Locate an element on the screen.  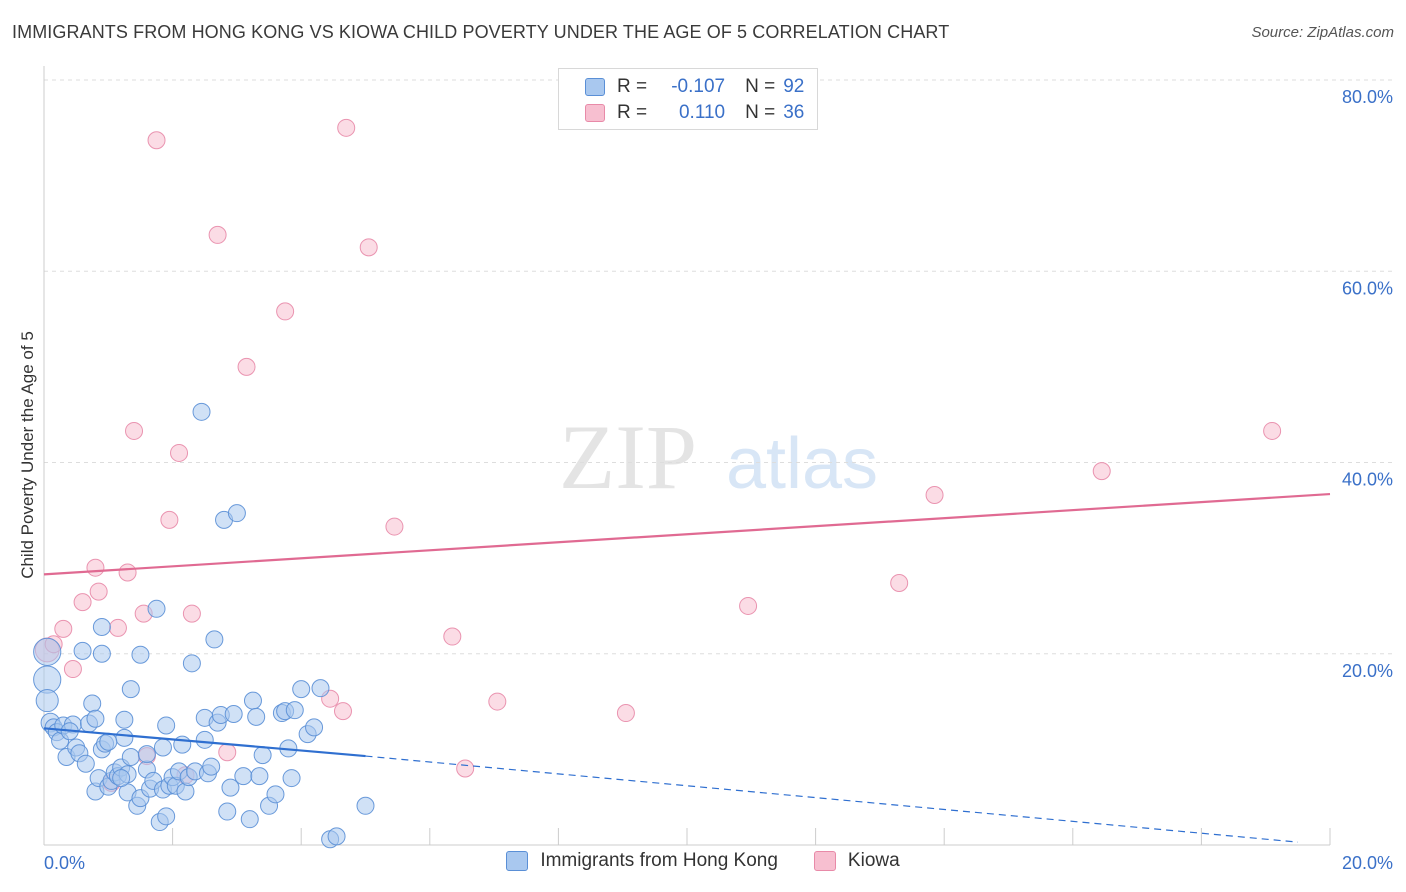
legend-series: Immigrants from Hong Kong Kiowa is located at coordinates (703, 861).